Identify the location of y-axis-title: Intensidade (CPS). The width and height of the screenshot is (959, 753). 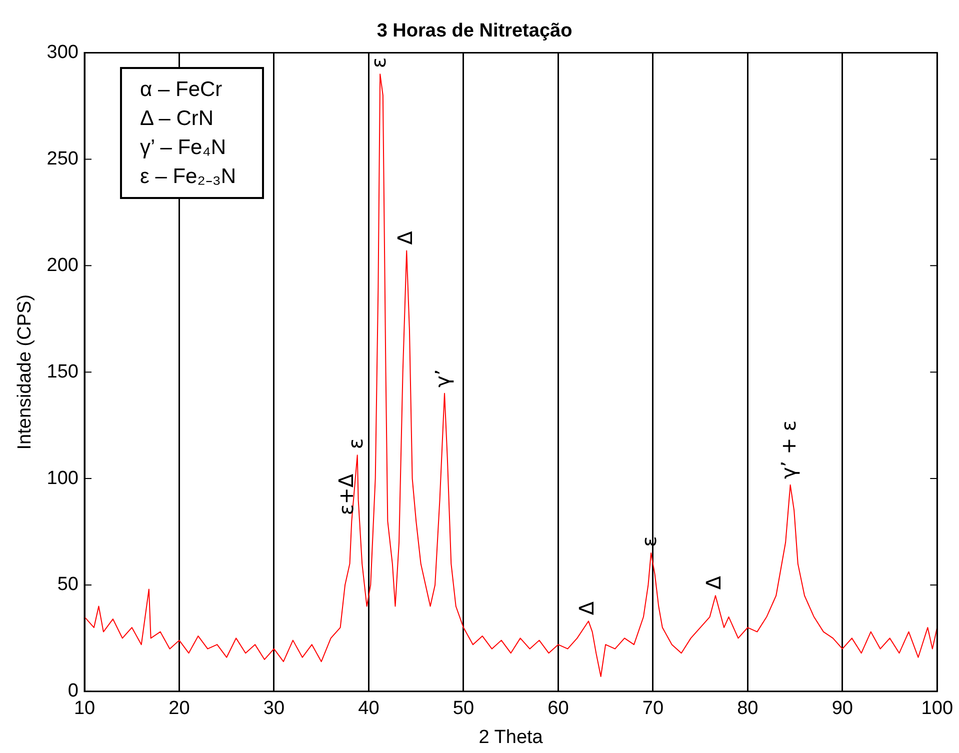
(25, 372).